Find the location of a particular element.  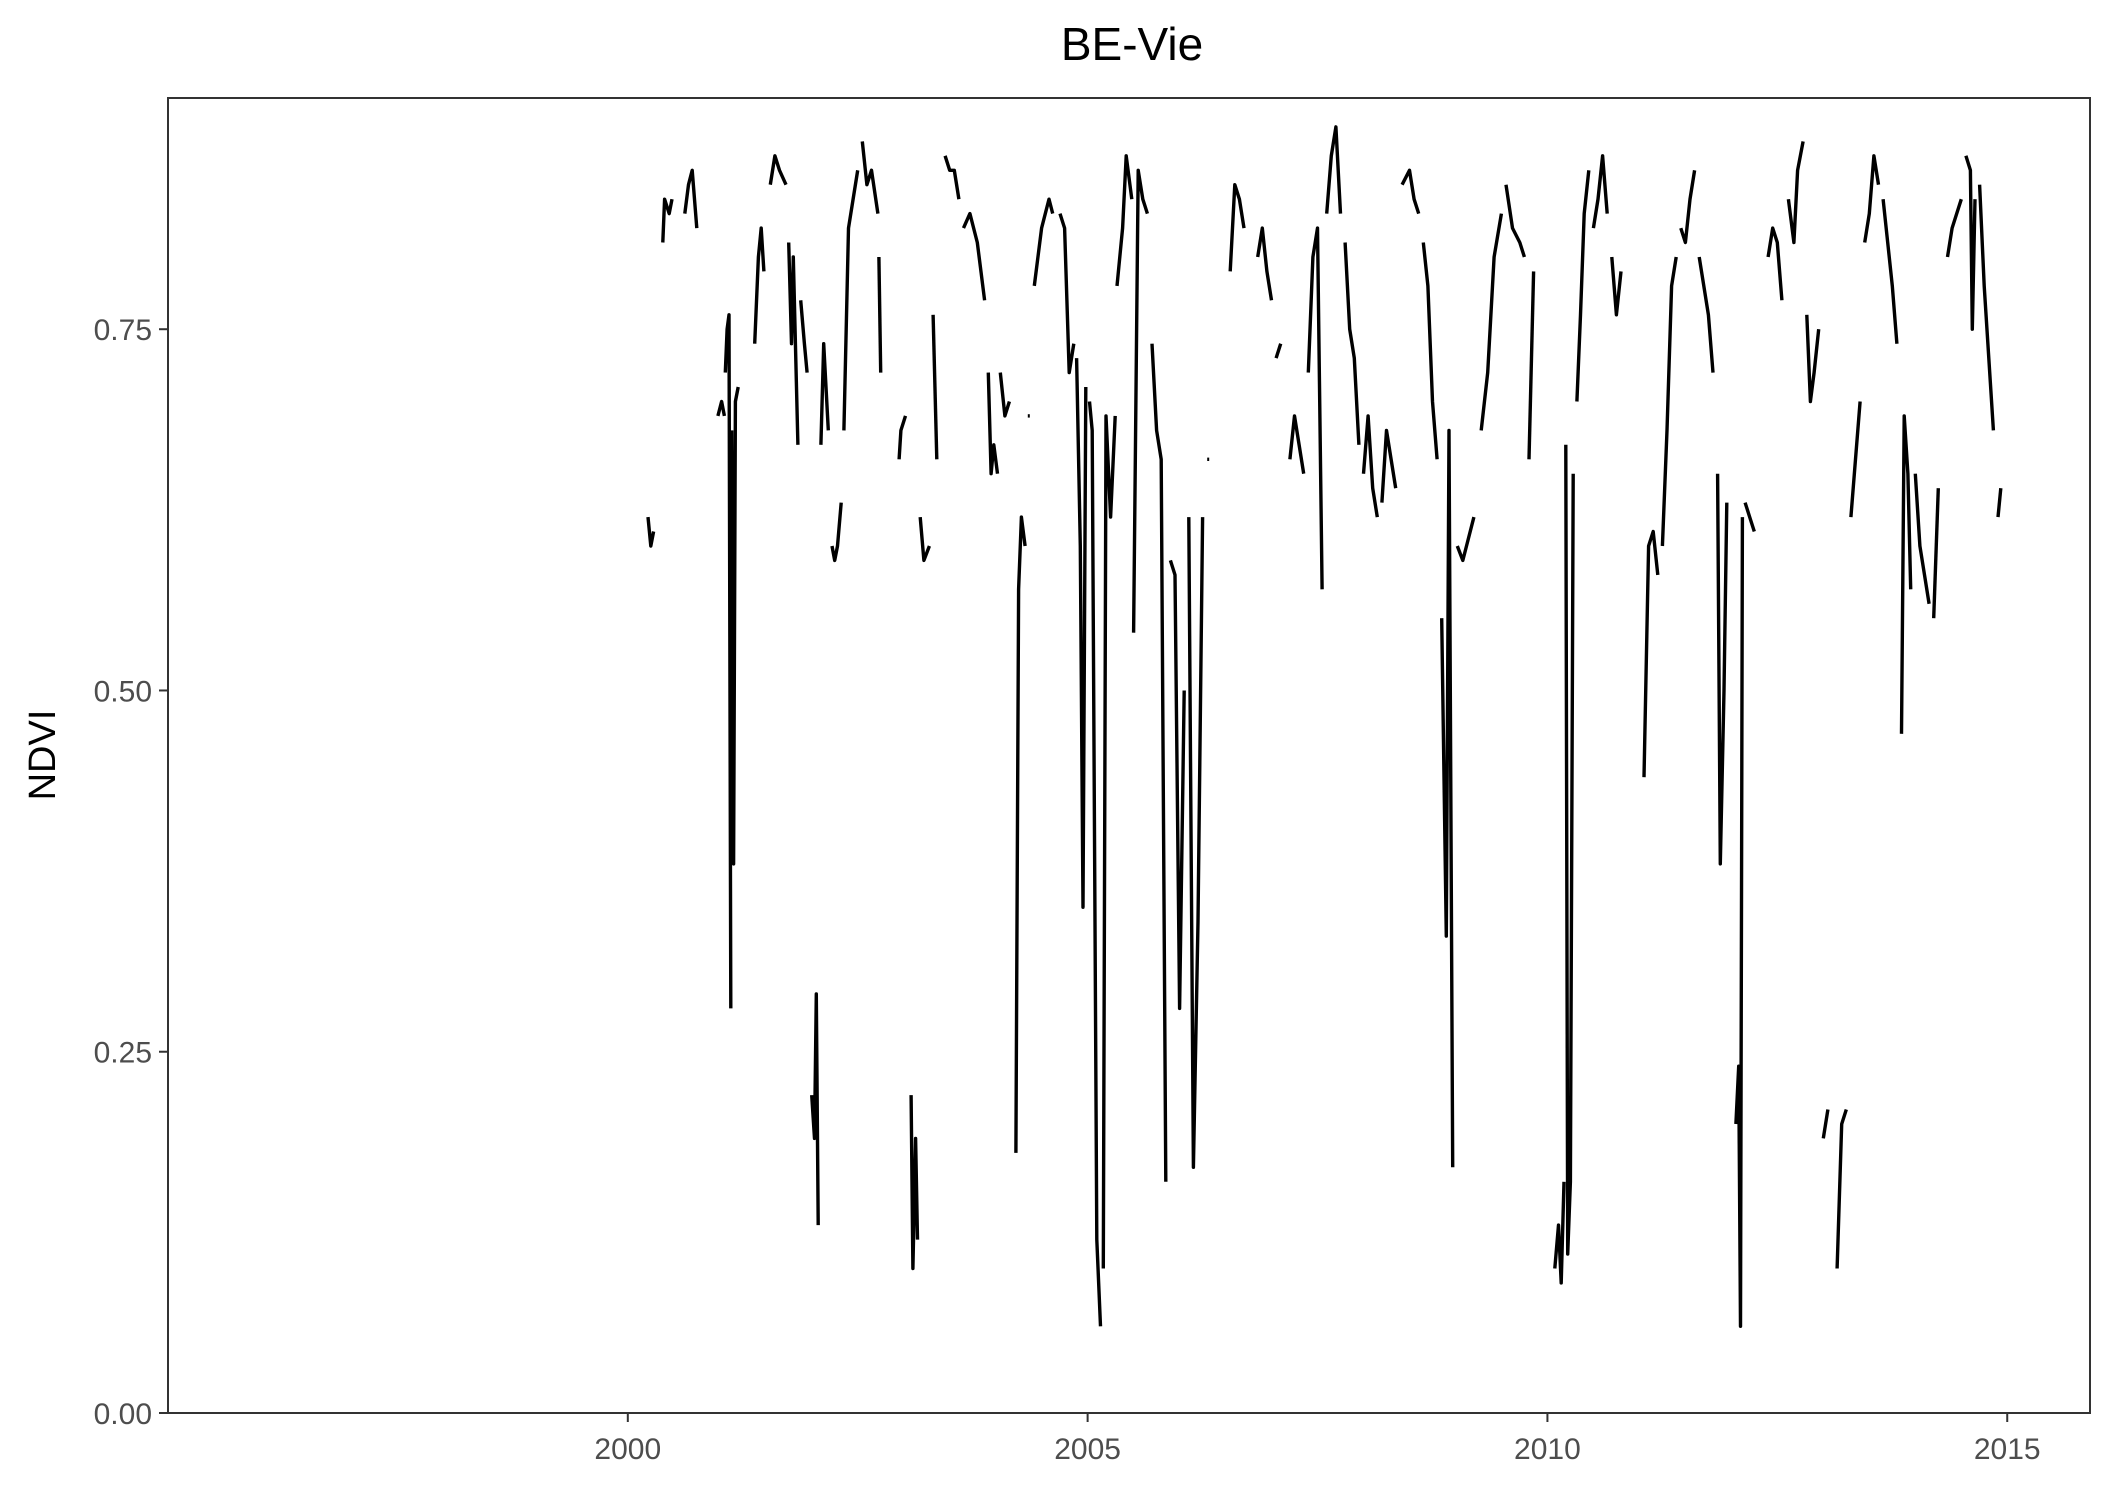

chart-title: BE-Vie is located at coordinates (1132, 44).